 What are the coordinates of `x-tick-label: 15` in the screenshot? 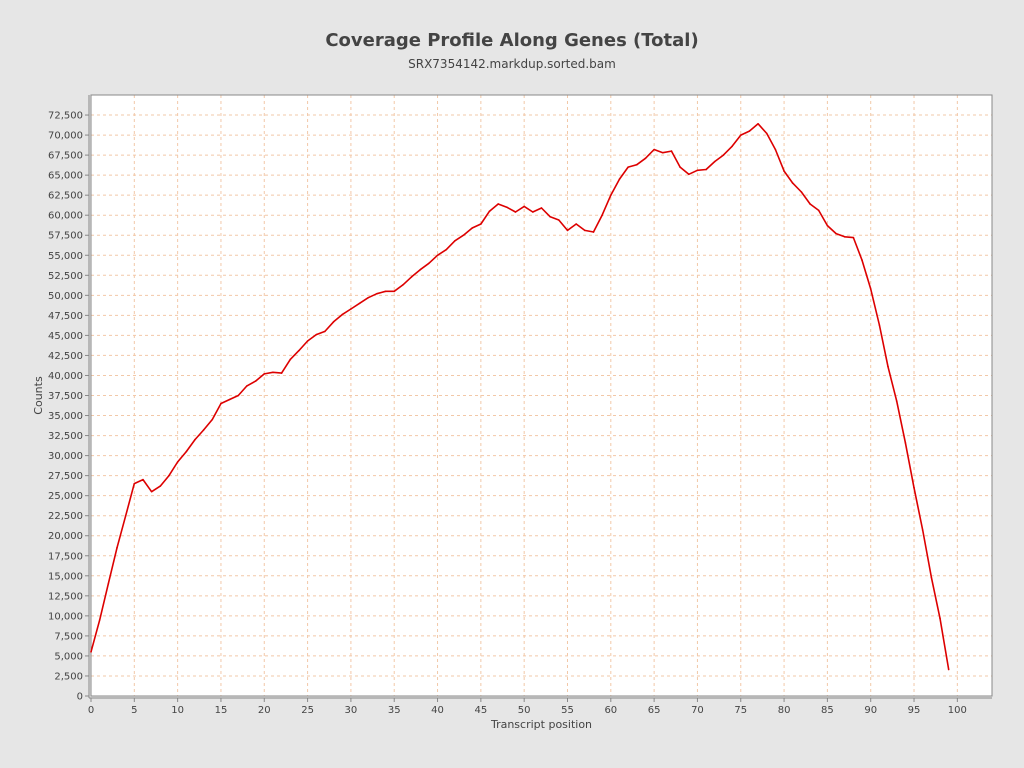 It's located at (221, 710).